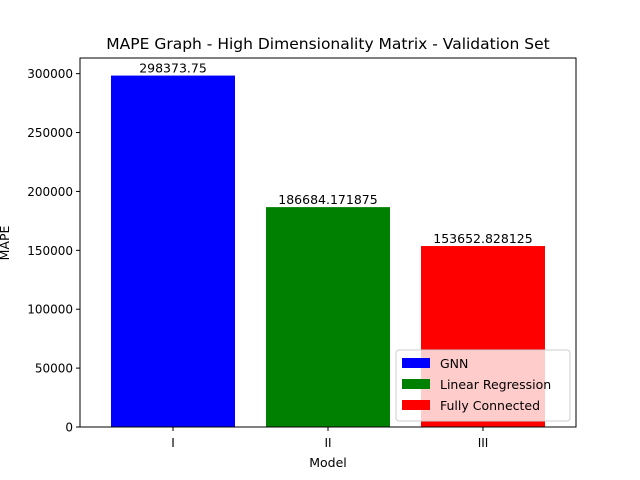  I want to click on legend-label: GNN, so click(454, 363).